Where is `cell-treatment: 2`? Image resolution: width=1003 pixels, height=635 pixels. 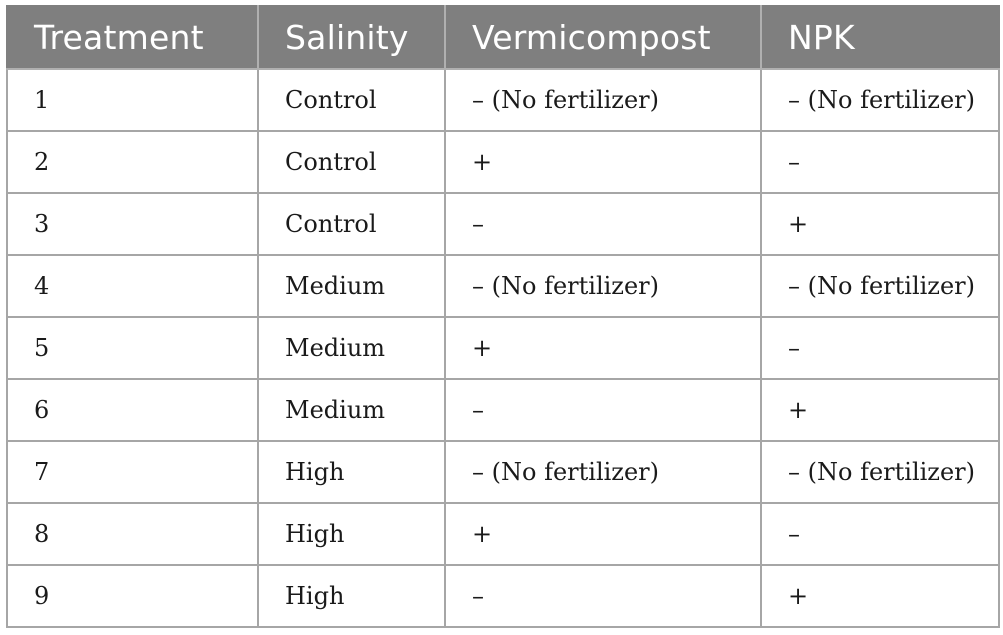
cell-treatment: 2 is located at coordinates (132, 162).